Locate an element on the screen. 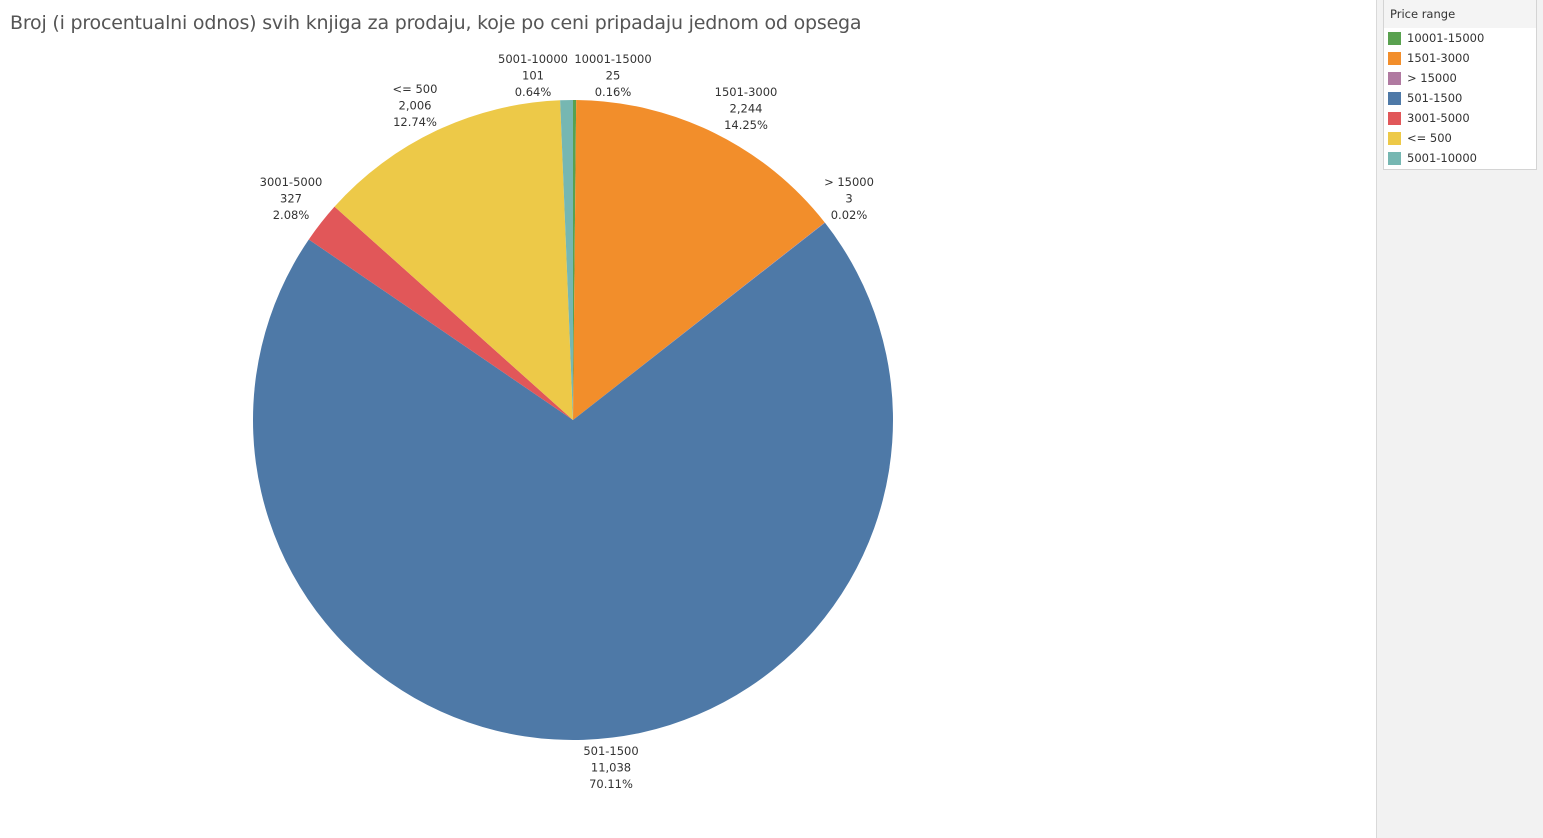 Image resolution: width=1543 pixels, height=838 pixels. legend-item: 1501-3000 is located at coordinates (1460, 58).